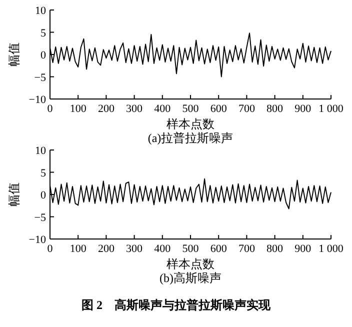  Describe the element at coordinates (191, 278) in the screenshot. I see `text: (b)高斯噪声` at that location.